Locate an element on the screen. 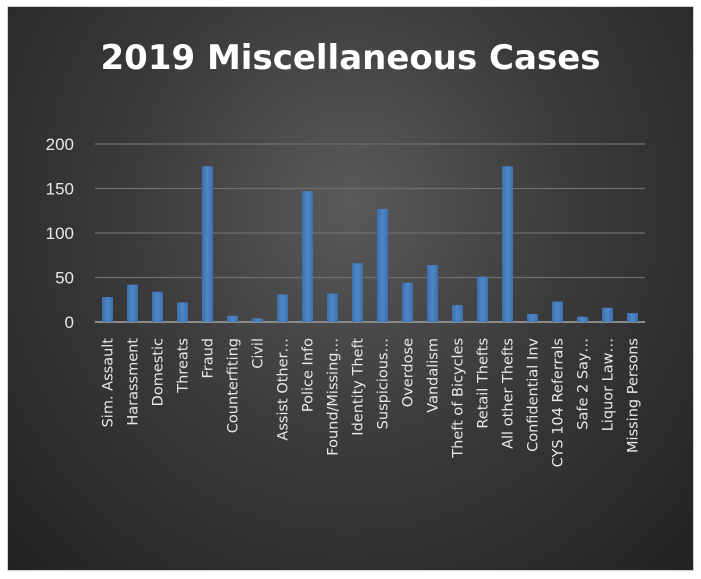  x-category-label: Missing Persons is located at coordinates (634, 395).